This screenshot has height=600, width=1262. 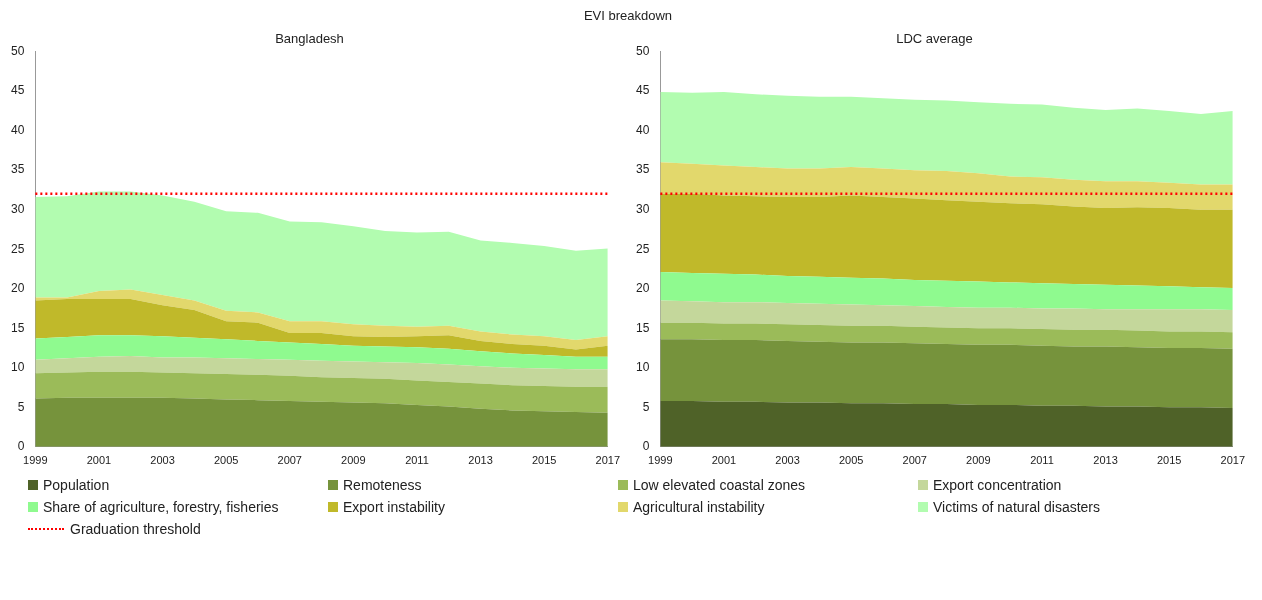 What do you see at coordinates (382, 485) in the screenshot?
I see `legend-label: Remoteness` at bounding box center [382, 485].